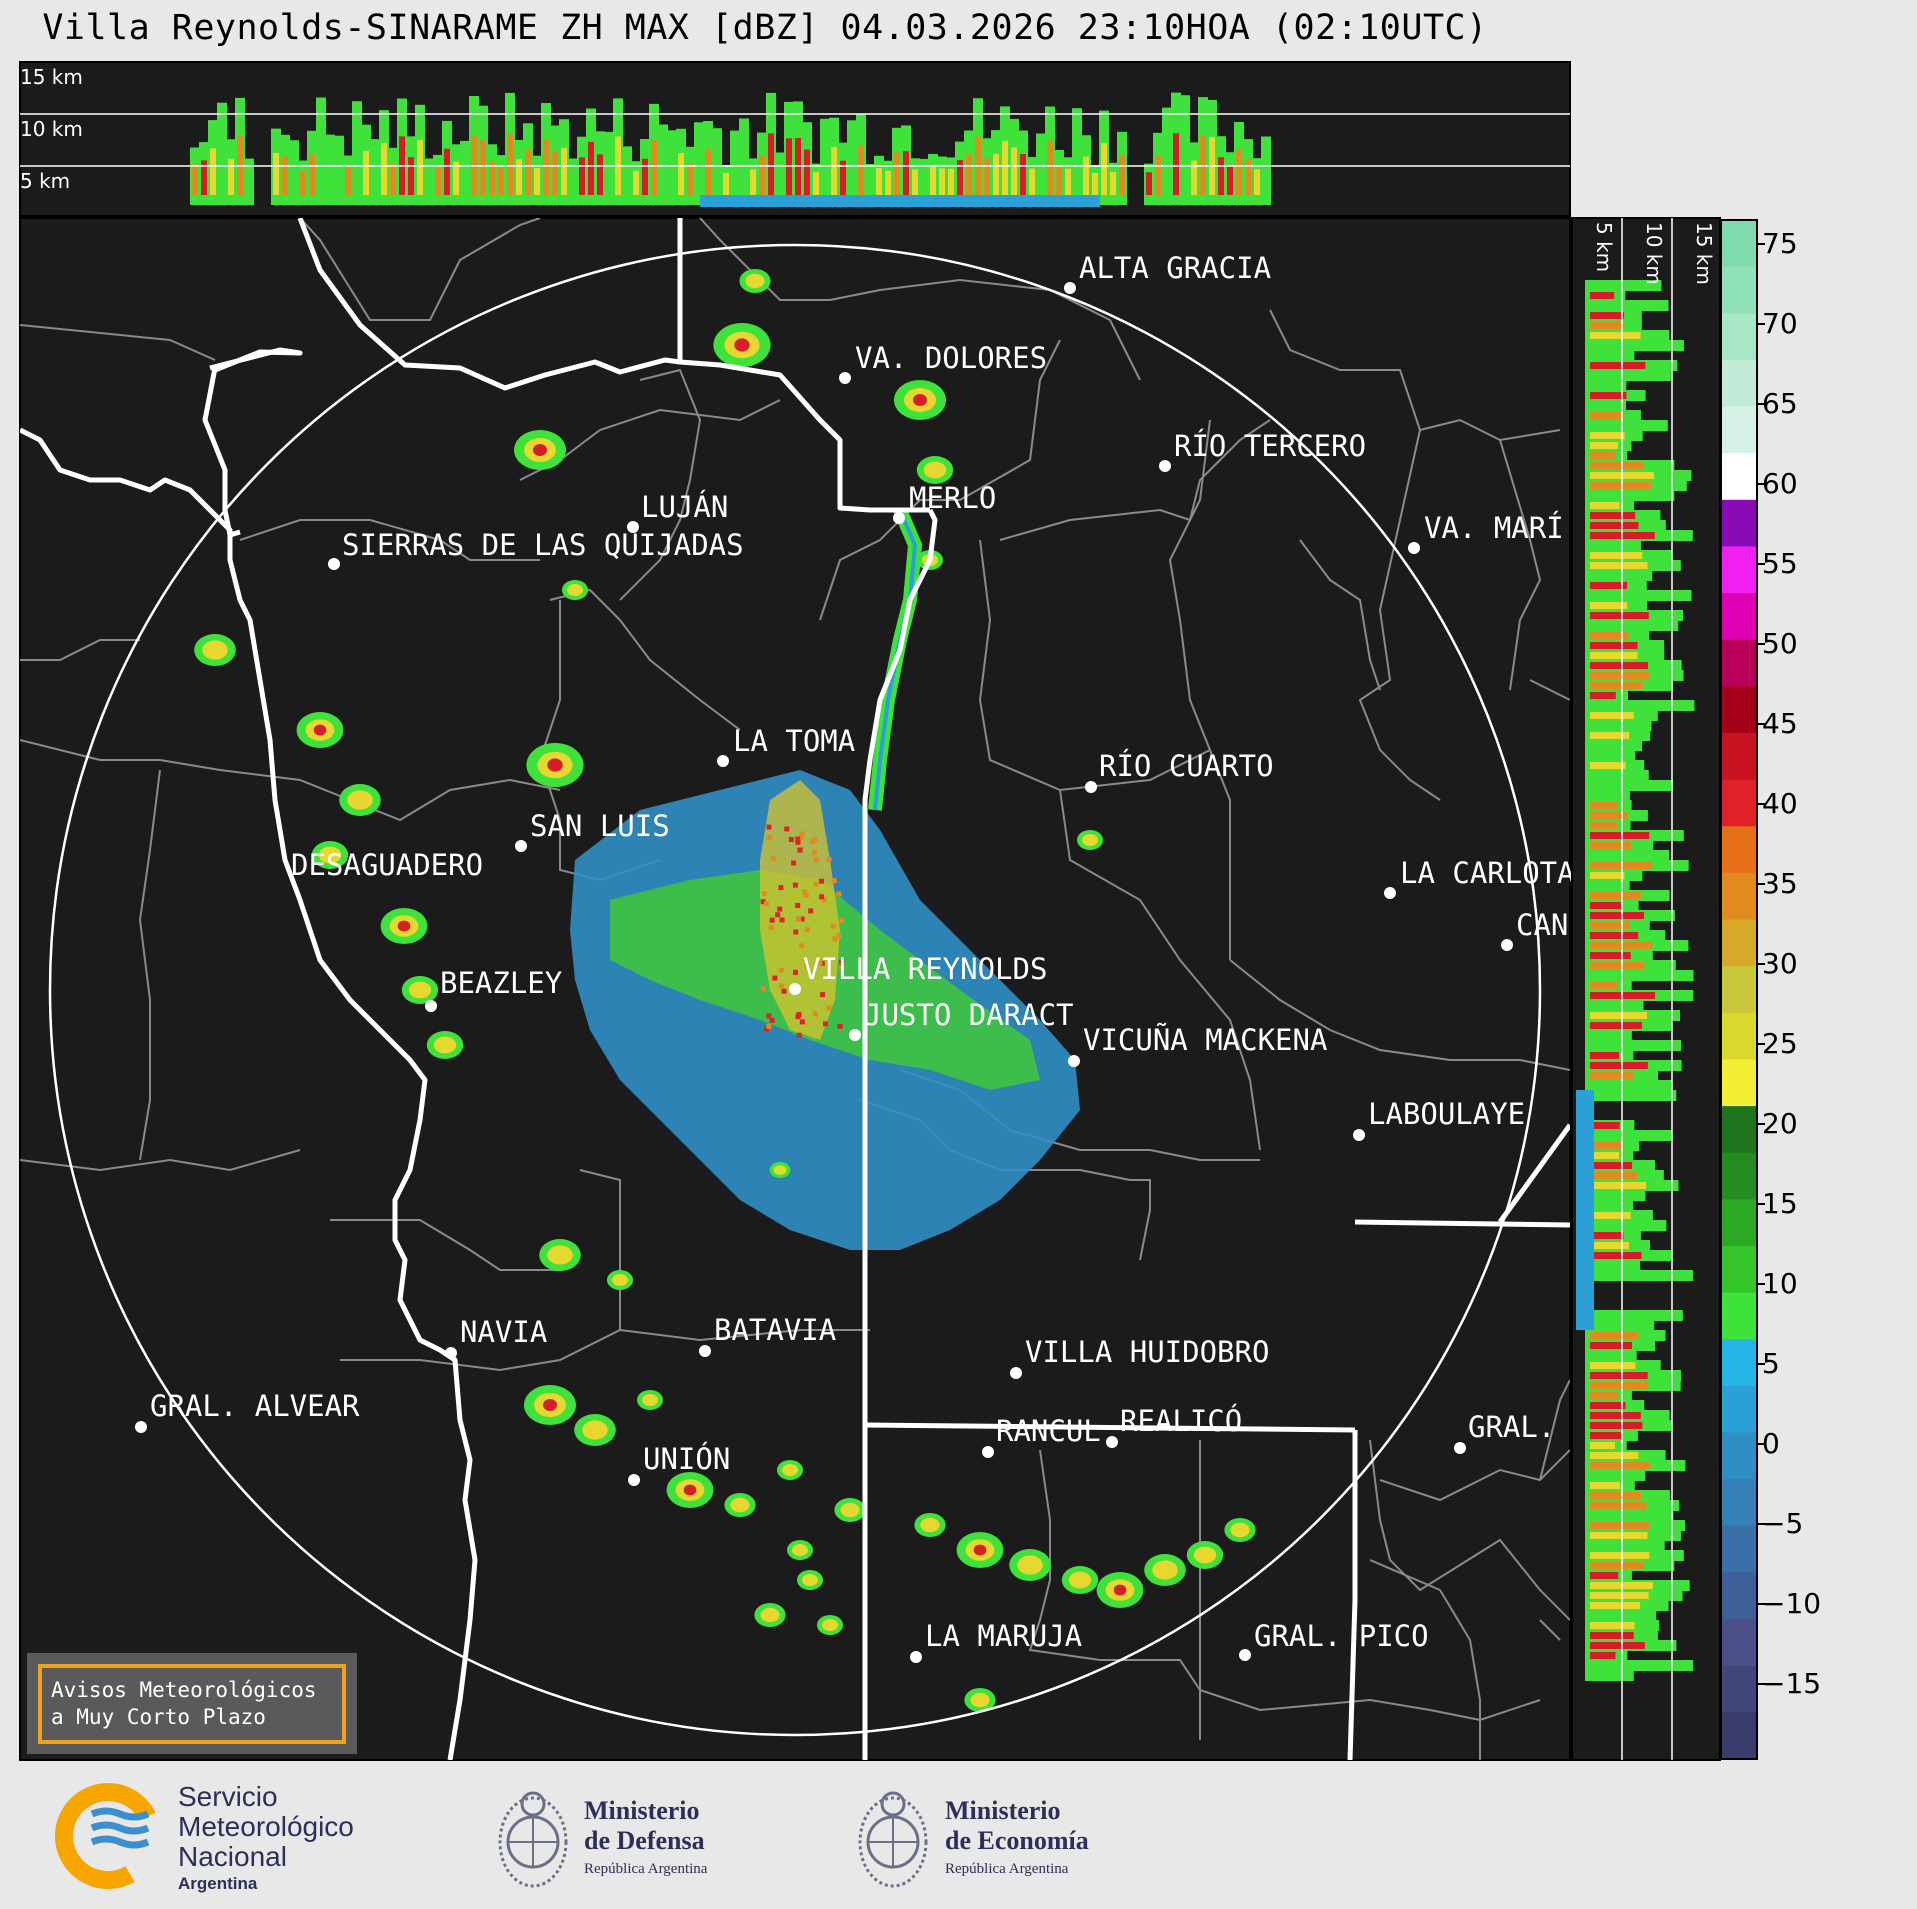  I want to click on colorbar-tick-label: 70, so click(1780, 323).